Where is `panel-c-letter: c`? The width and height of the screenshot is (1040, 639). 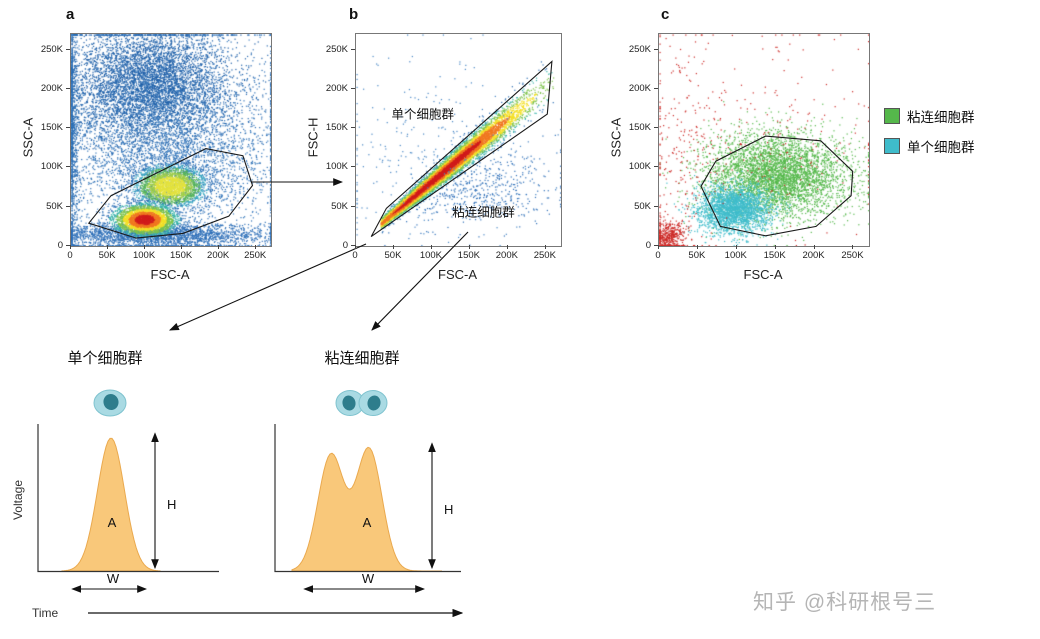
panel-c-letter: c is located at coordinates (665, 14).